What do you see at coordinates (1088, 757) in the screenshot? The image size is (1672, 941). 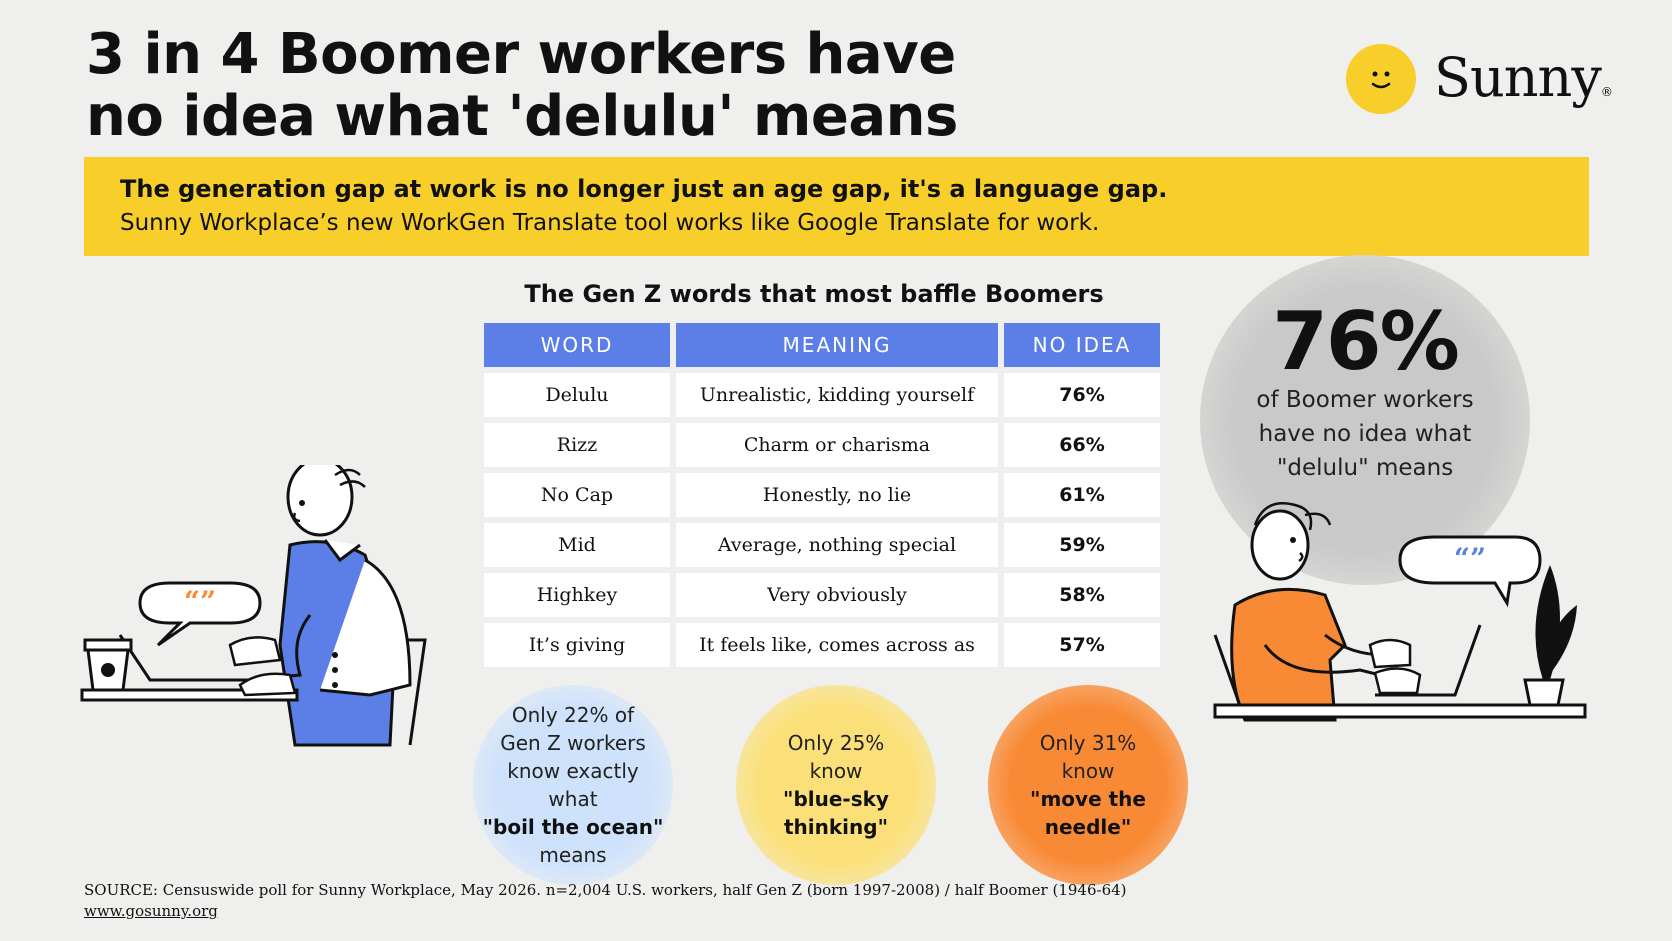 I see `bubble-text: Only 31% know` at bounding box center [1088, 757].